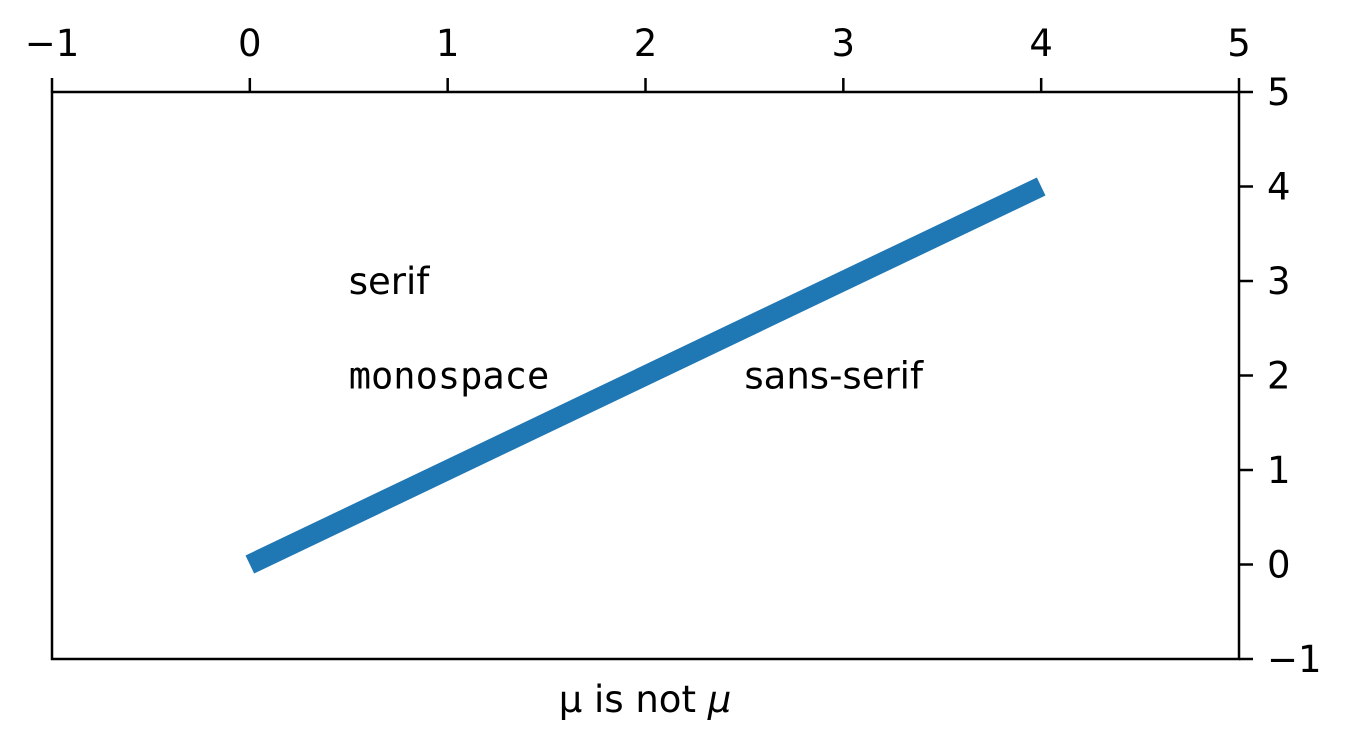 Image resolution: width=1350 pixels, height=750 pixels. What do you see at coordinates (1279, 470) in the screenshot?
I see `y-tick-label: 1` at bounding box center [1279, 470].